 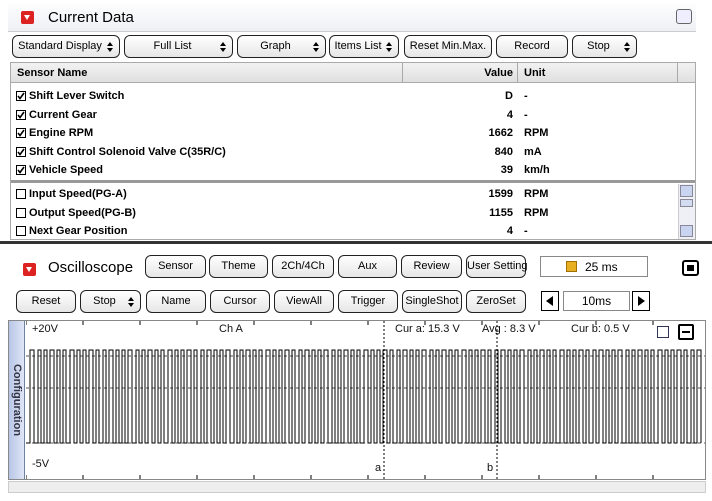 I want to click on scope-button: ZeroSet, so click(x=496, y=301).